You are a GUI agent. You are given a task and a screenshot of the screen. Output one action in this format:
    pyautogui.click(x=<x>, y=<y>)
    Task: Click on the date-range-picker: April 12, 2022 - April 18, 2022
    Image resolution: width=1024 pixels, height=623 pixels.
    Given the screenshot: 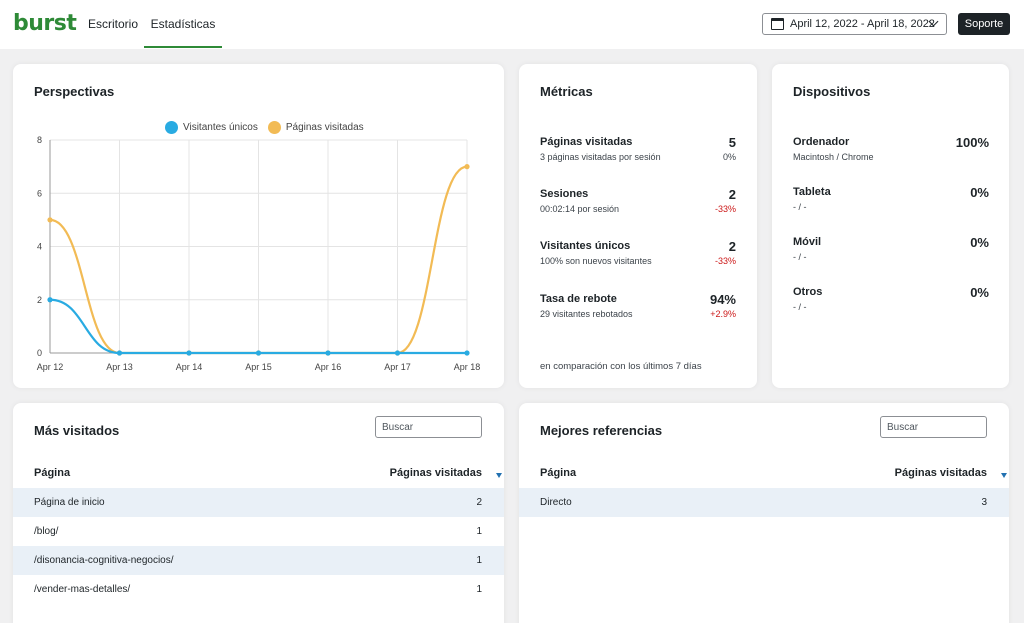 What is the action you would take?
    pyautogui.click(x=854, y=24)
    